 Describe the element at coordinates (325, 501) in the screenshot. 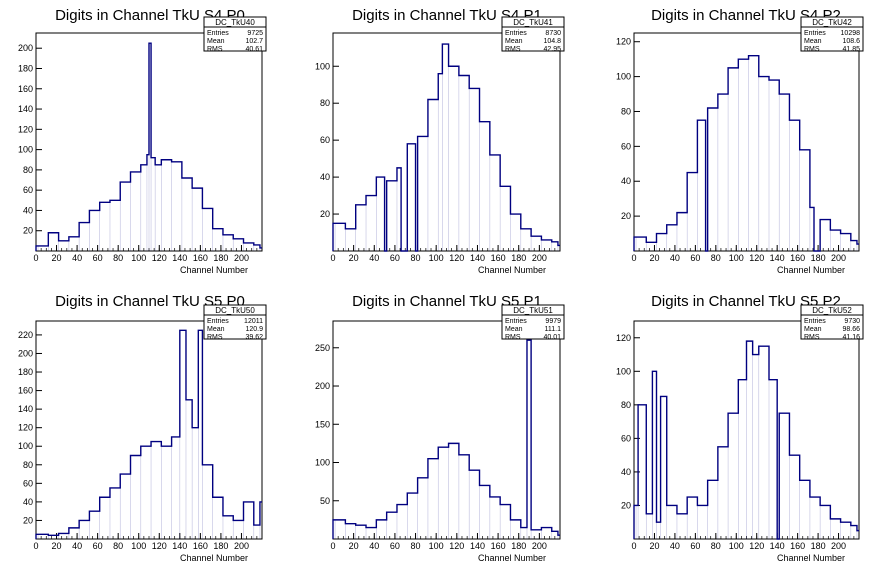

I see `y-tick-label: 50` at that location.